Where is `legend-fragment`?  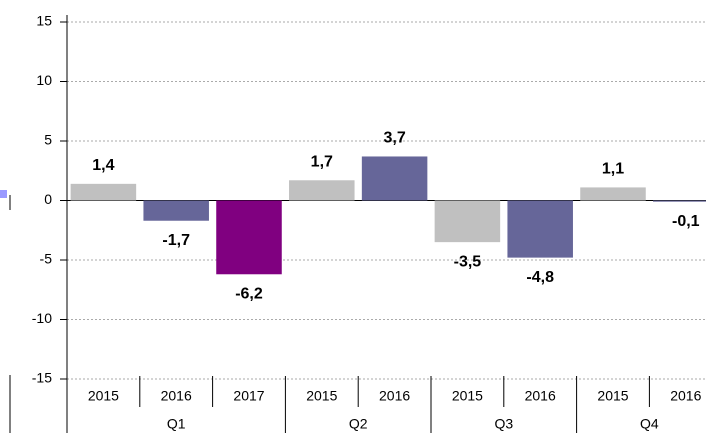 legend-fragment is located at coordinates (3, 194).